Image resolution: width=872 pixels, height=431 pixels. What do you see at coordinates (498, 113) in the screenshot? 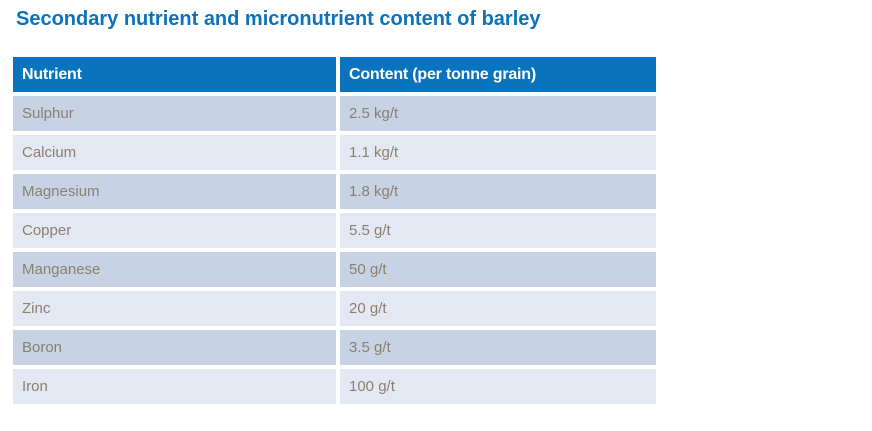
I see `content-cell: 2.5 kg/t` at bounding box center [498, 113].